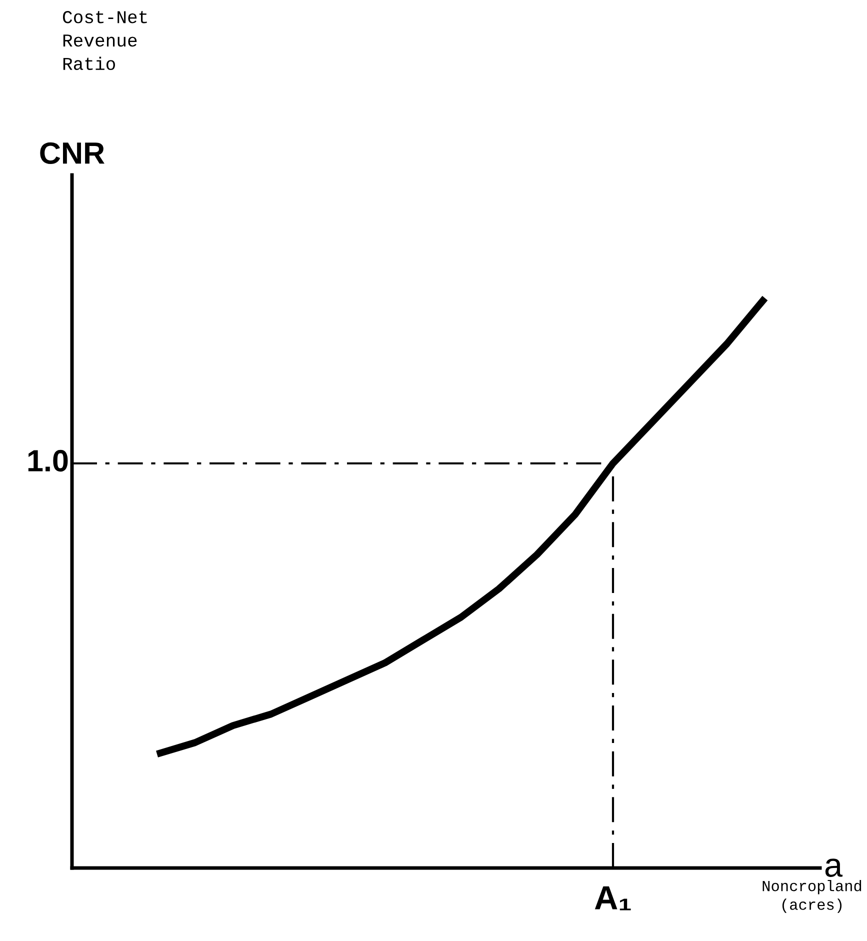 The image size is (867, 941). Describe the element at coordinates (834, 867) in the screenshot. I see `text: a` at that location.